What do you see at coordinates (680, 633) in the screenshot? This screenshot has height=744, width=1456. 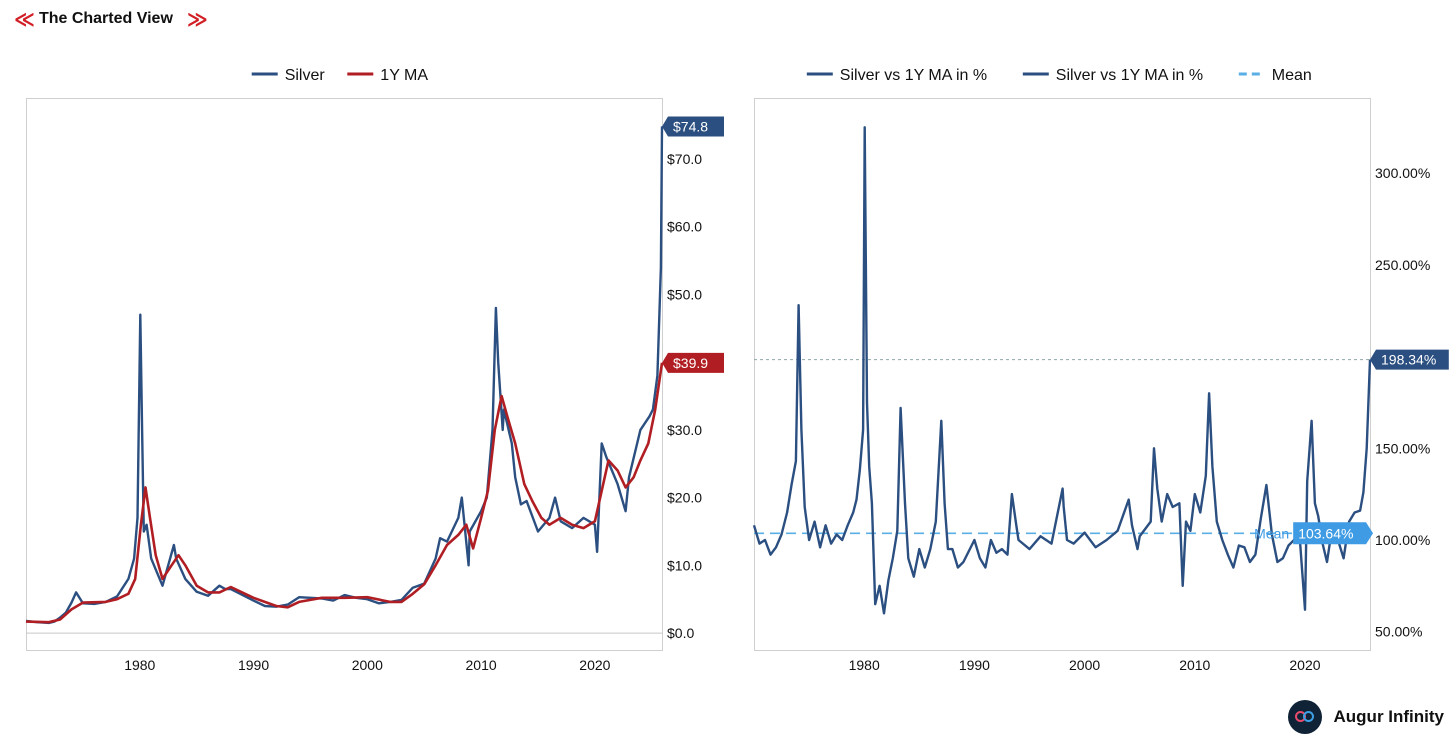 I see `y-tick-label: $0.0` at bounding box center [680, 633].